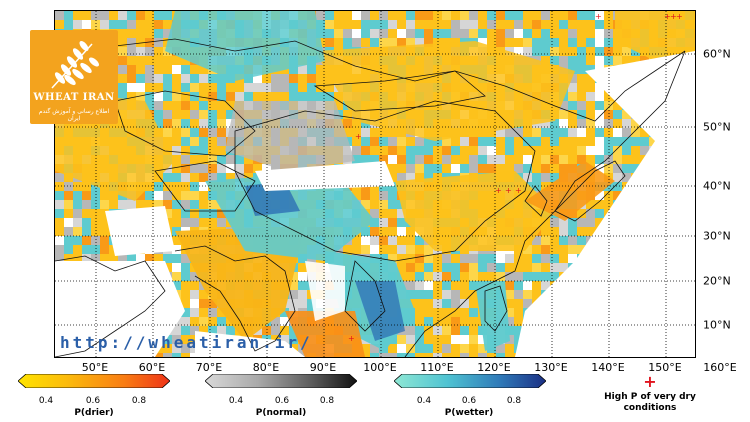 The width and height of the screenshot is (750, 422). What do you see at coordinates (445, 91) in the screenshot?
I see `dry-region-north` at bounding box center [445, 91].